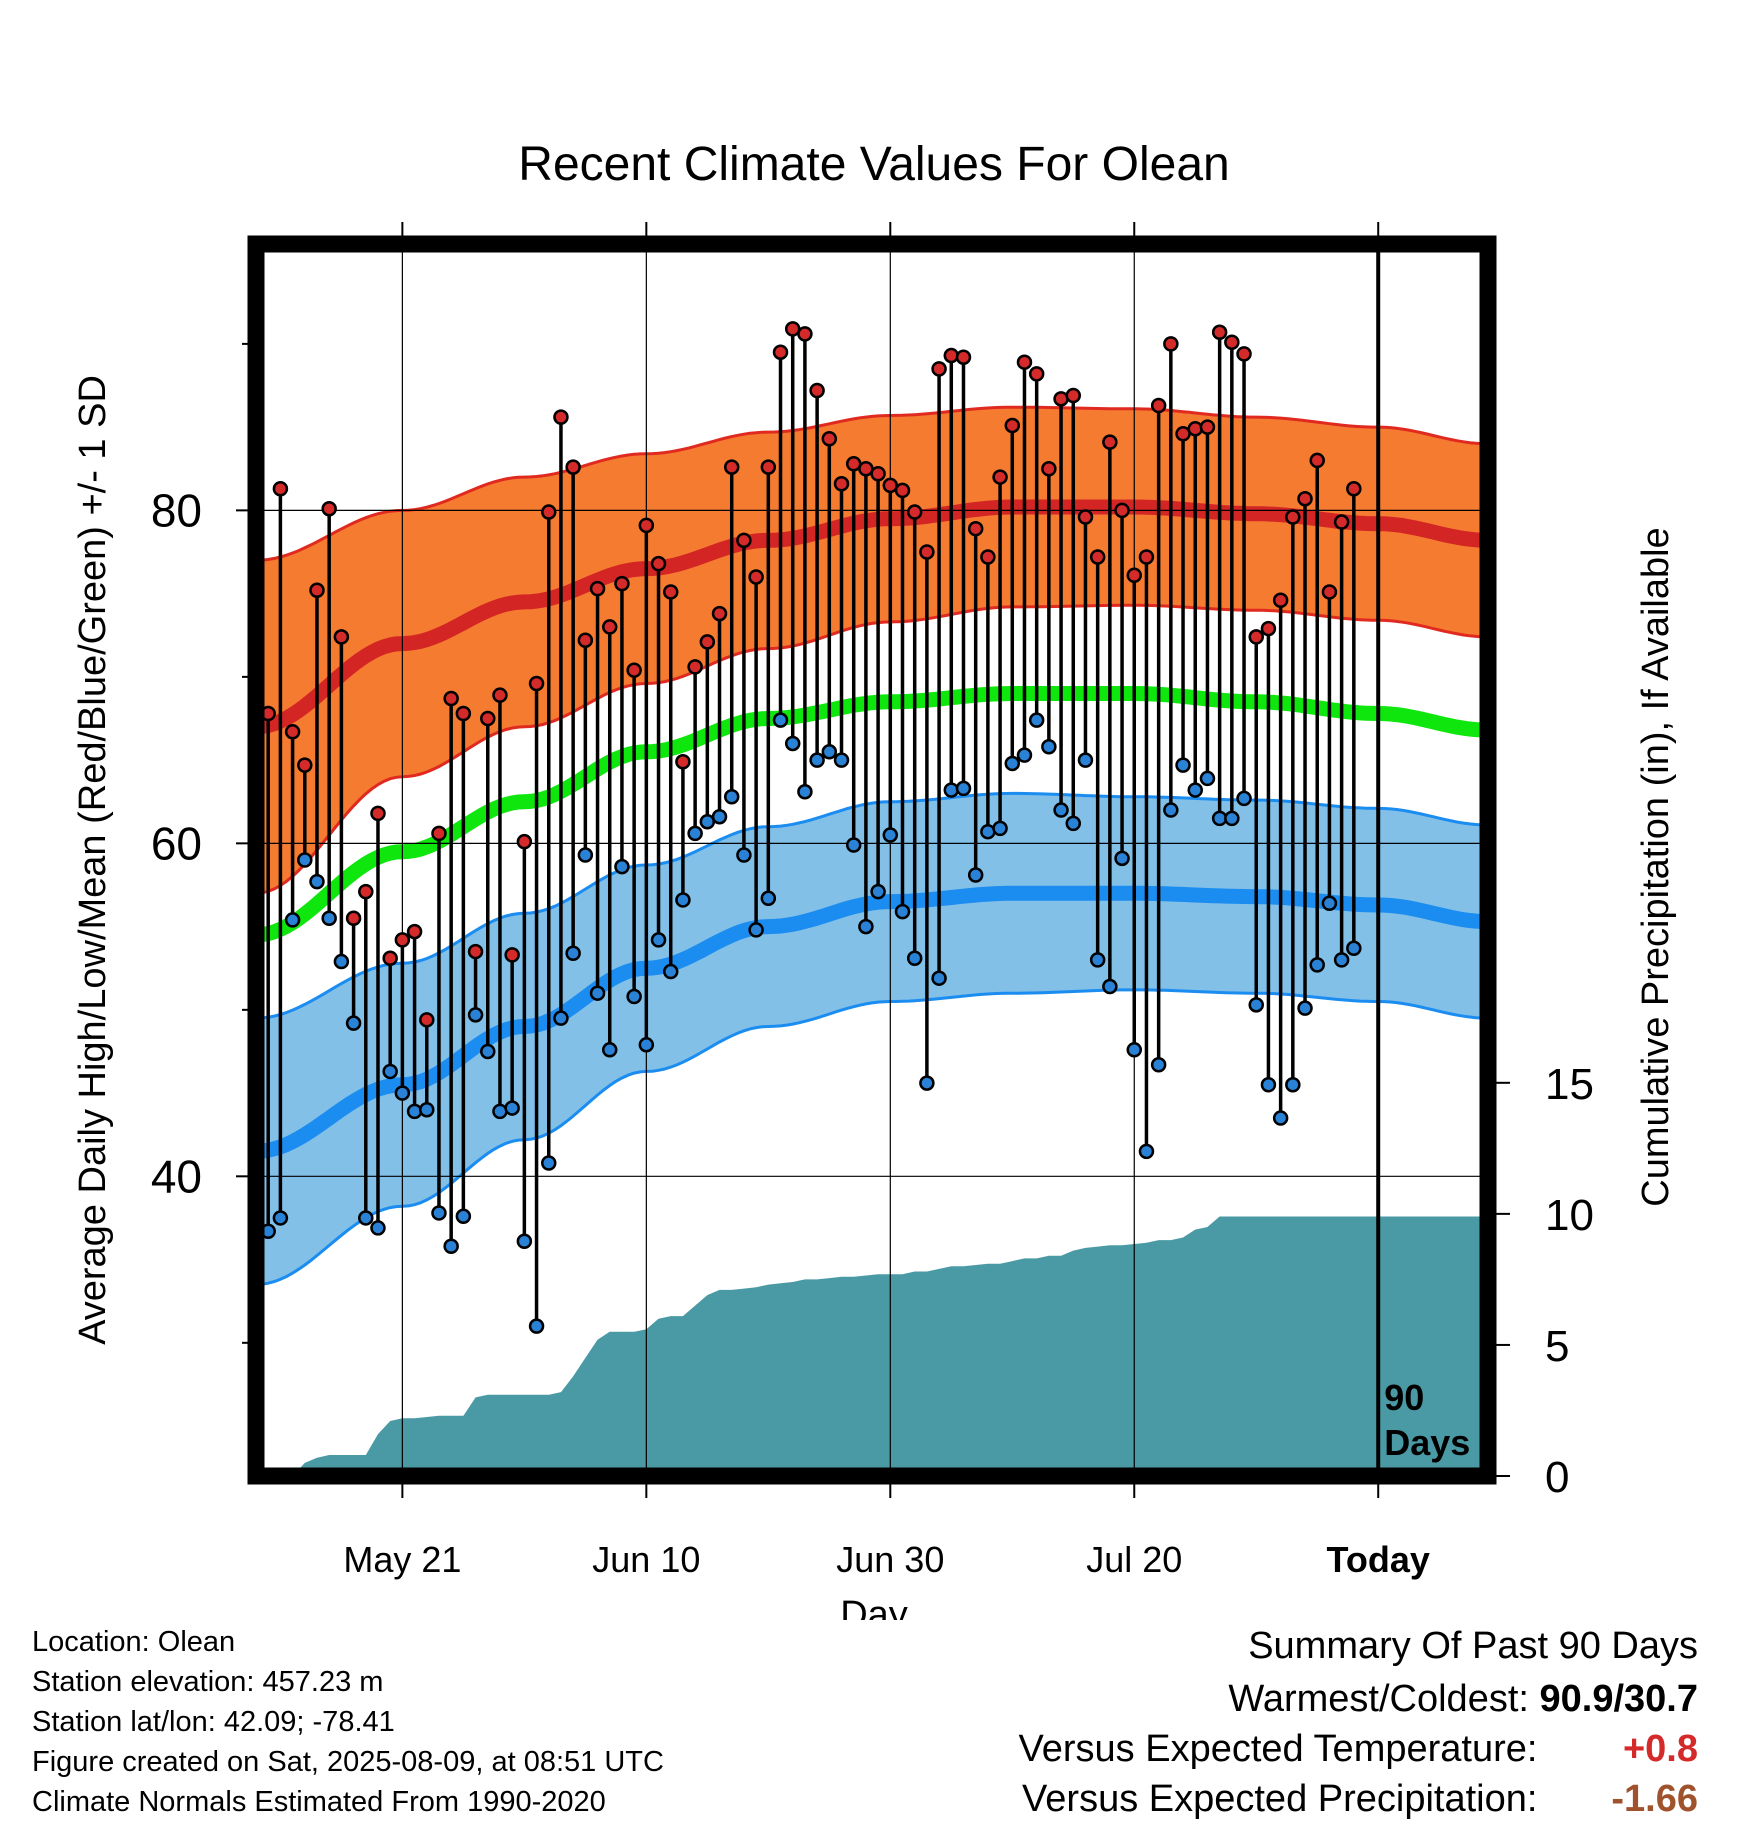 The width and height of the screenshot is (1748, 1828). I want to click on low-lower-edge, so click(870, 1137).